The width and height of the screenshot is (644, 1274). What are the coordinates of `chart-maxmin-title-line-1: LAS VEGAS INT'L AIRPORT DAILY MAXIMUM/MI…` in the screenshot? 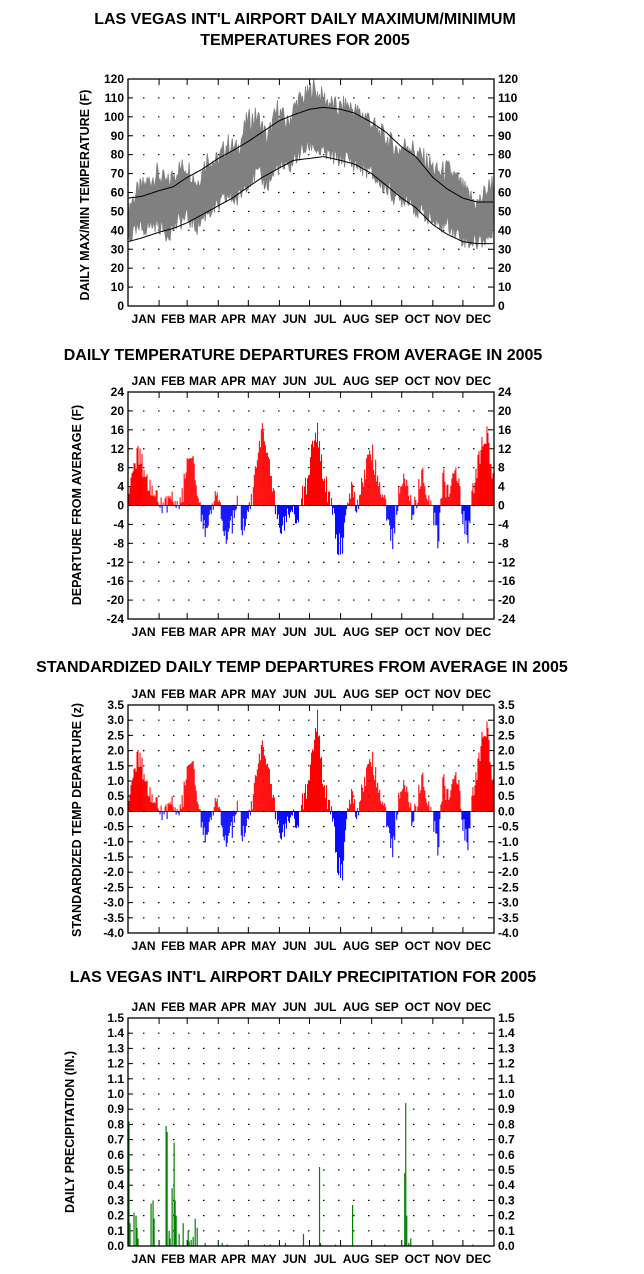 It's located at (305, 19).